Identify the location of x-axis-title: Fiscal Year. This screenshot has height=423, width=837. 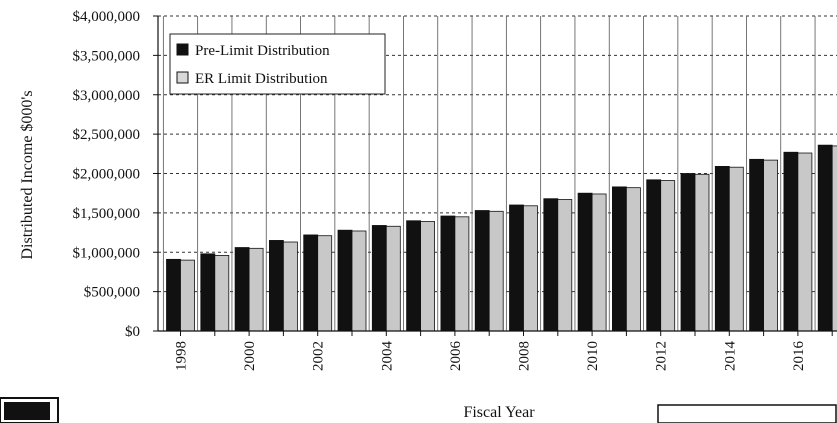
(499, 412).